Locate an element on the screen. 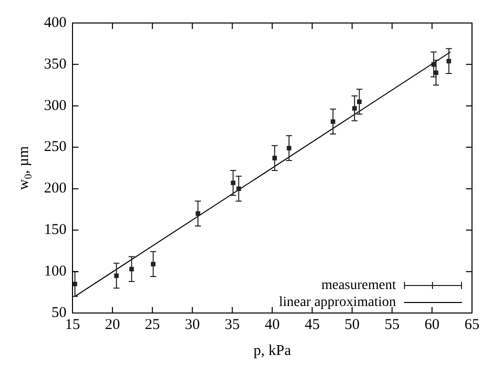 The image size is (494, 371). y-tick-label: 350 is located at coordinates (55, 64).